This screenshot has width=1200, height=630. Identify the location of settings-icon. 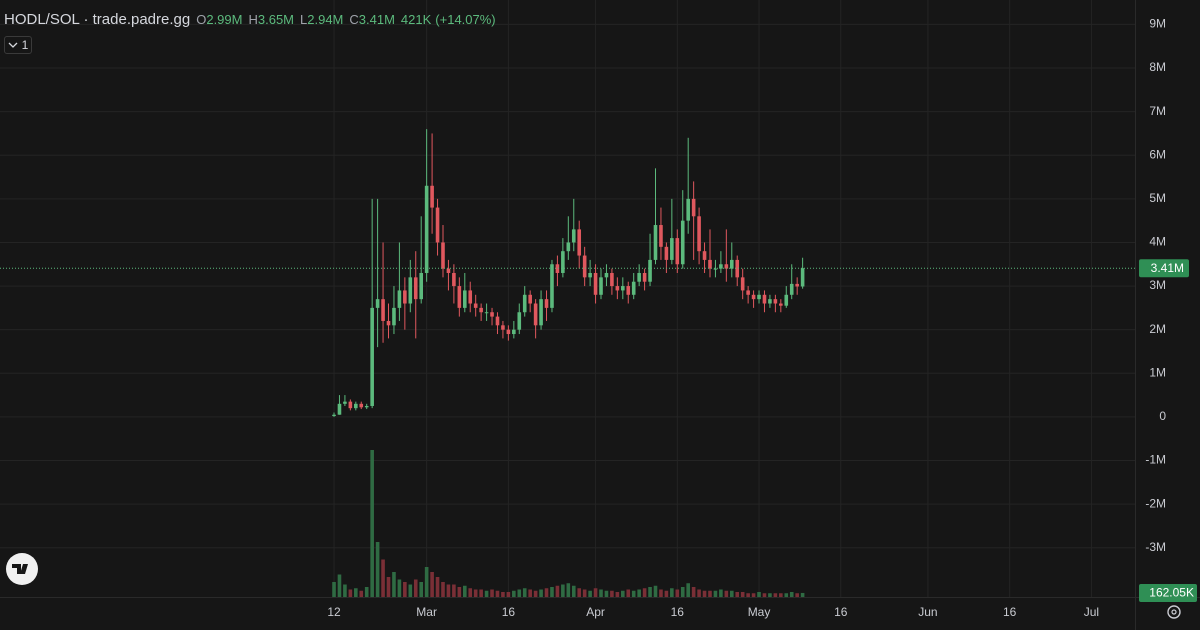
(1174, 612).